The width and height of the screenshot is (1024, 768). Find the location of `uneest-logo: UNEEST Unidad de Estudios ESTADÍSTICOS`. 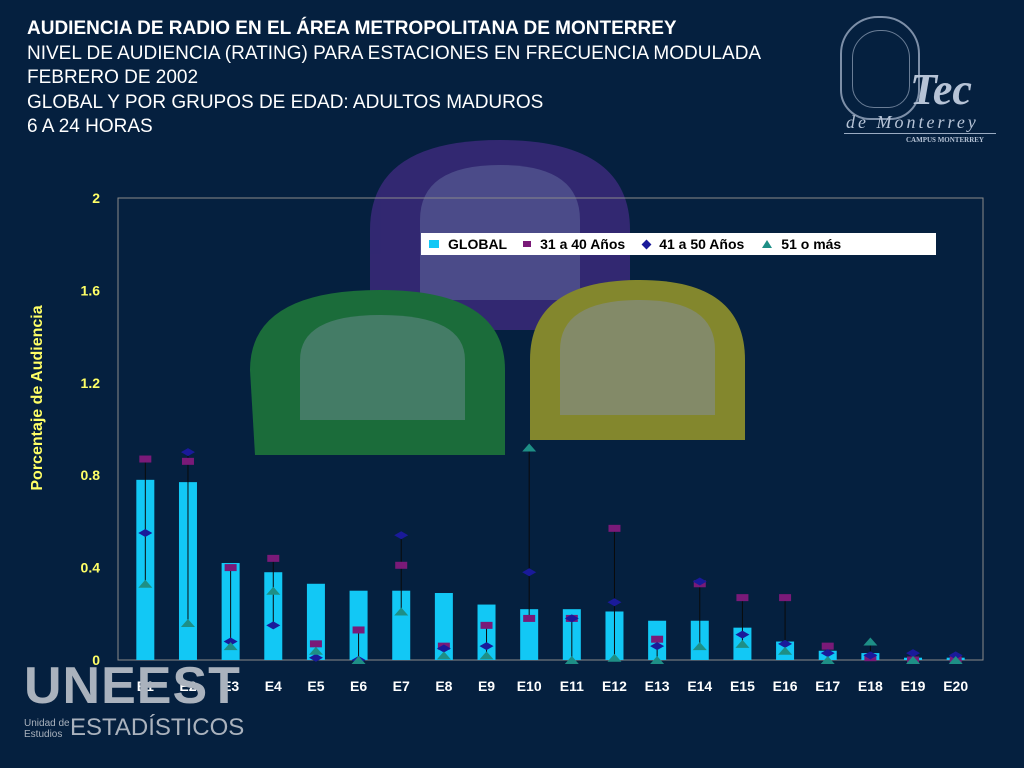

uneest-logo: UNEEST Unidad de Estudios ESTADÍSTICOS is located at coordinates (134, 699).